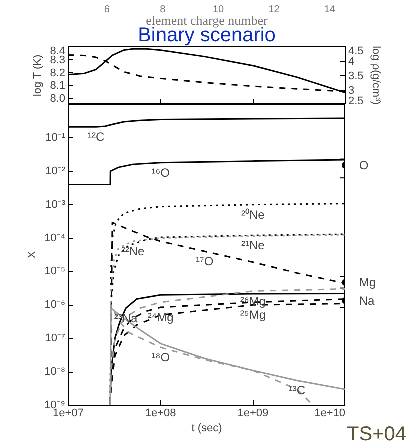  Describe the element at coordinates (58, 99) in the screenshot. I see `y-tick-label: 8.0` at that location.